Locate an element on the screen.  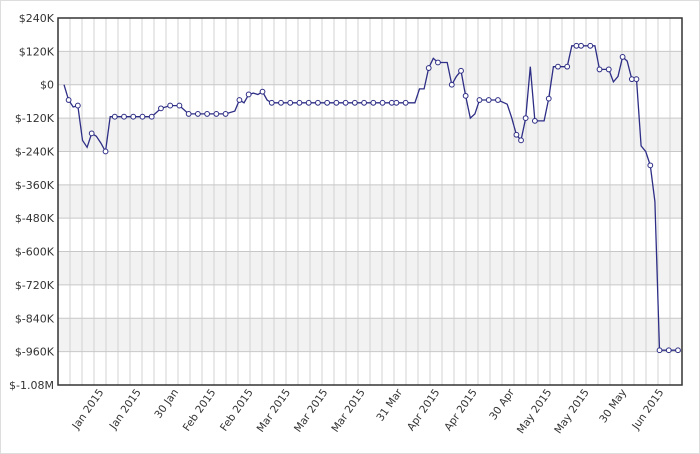
y-tick-label: $-600K is located at coordinates (35, 252).